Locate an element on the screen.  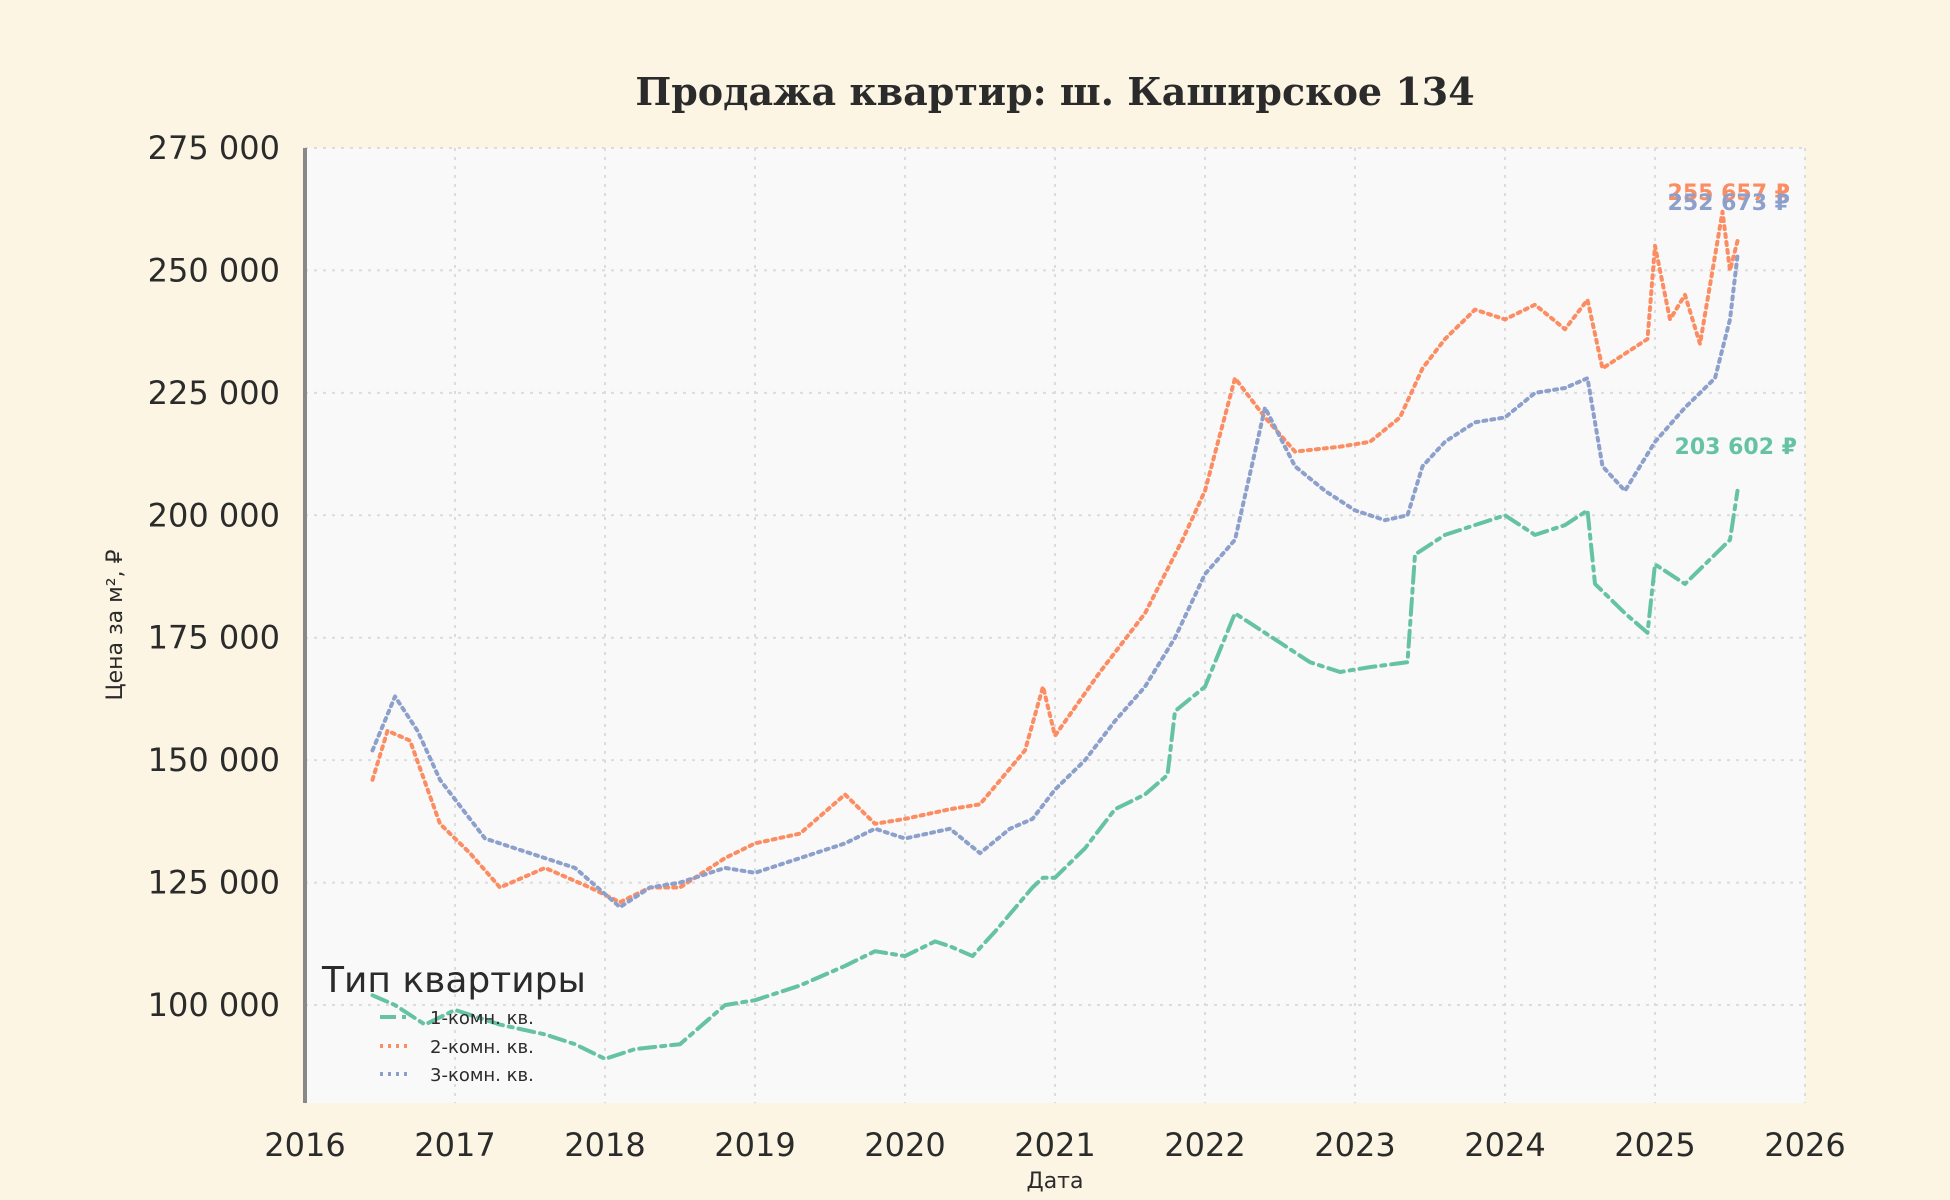
legend-label-3: 3-комн. кв. is located at coordinates (482, 1075).